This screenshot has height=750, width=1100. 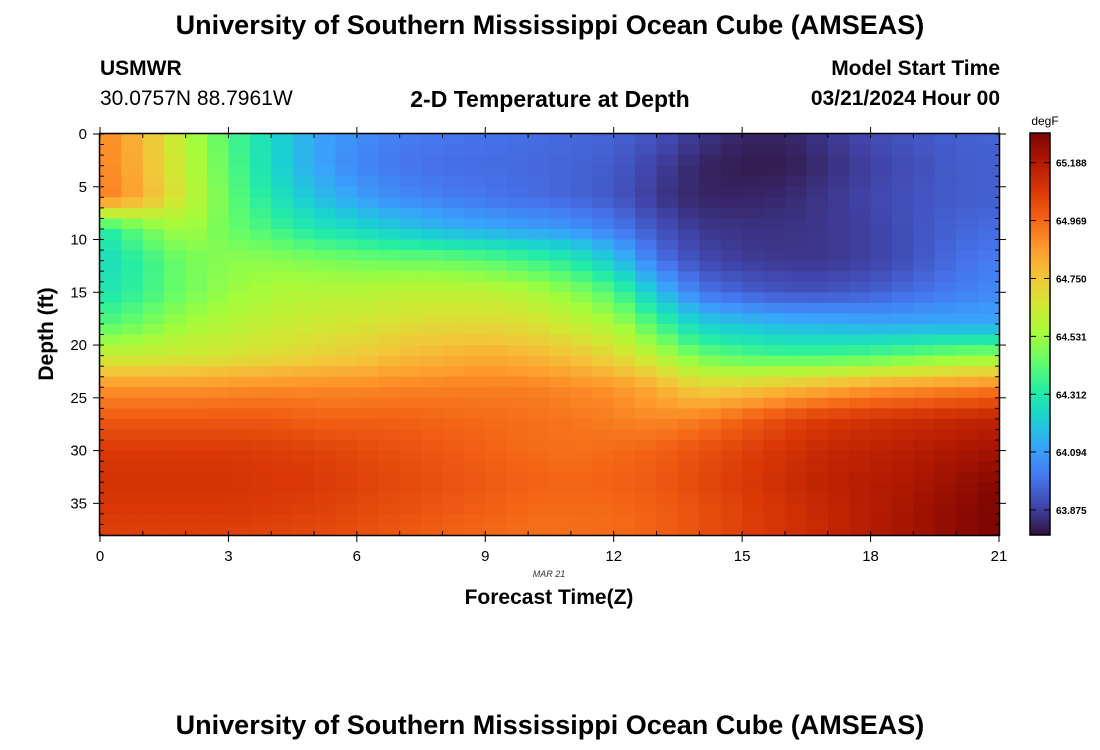 I want to click on colorbar-label: 63.875, so click(x=1071, y=511).